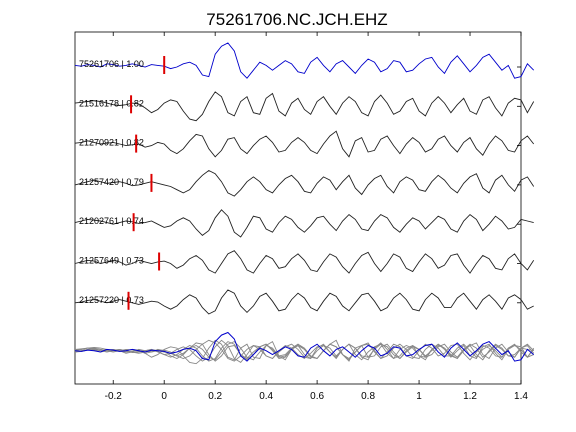  What do you see at coordinates (419, 396) in the screenshot?
I see `x-tick-label: 1` at bounding box center [419, 396].